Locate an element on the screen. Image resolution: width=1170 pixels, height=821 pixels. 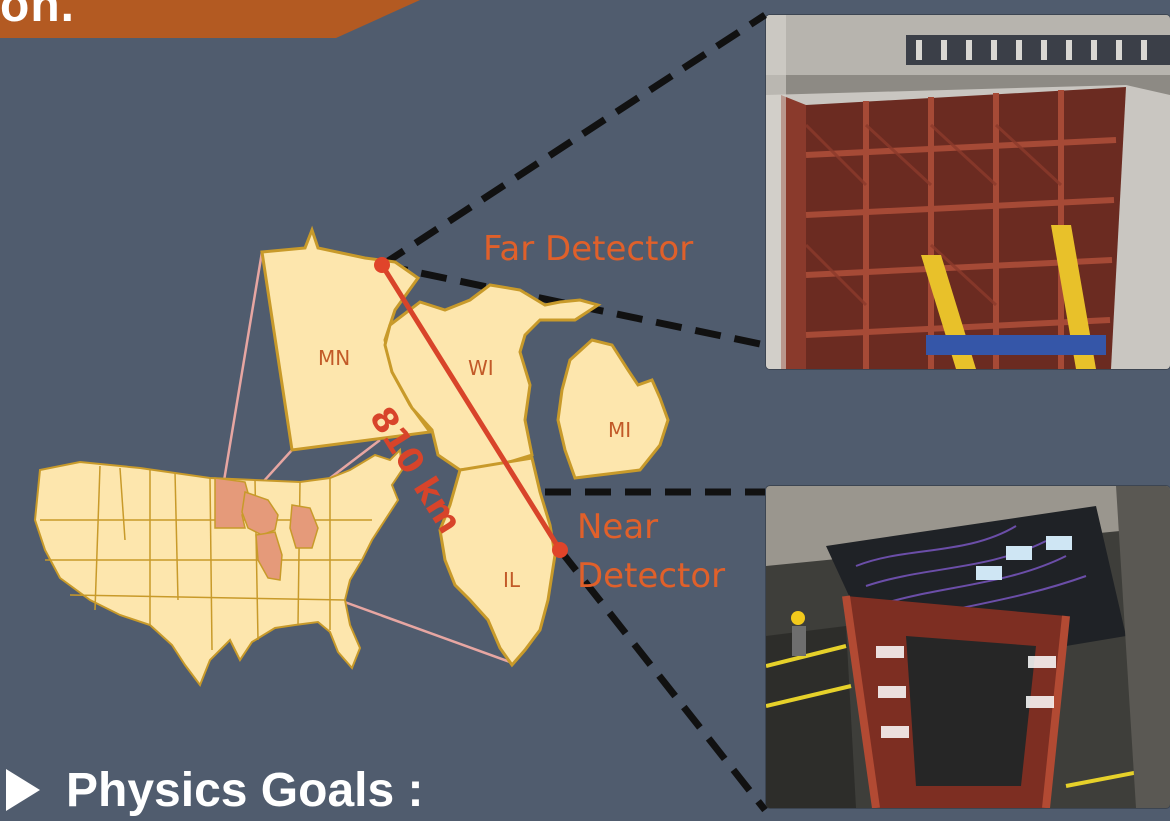
state-label-mn: MN is located at coordinates (334, 358).